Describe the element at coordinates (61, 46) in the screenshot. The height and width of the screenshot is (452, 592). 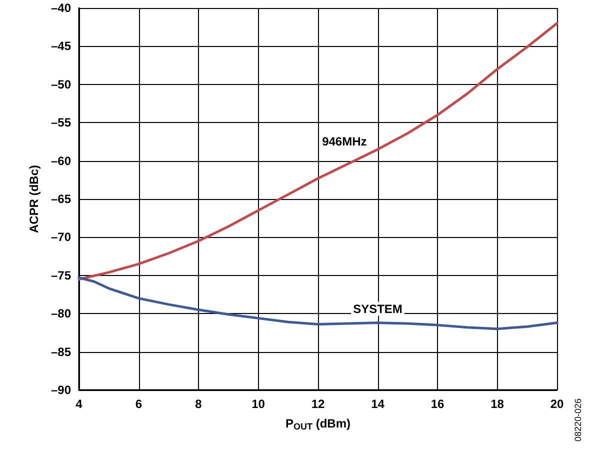
I see `y-tick-label: –45` at that location.